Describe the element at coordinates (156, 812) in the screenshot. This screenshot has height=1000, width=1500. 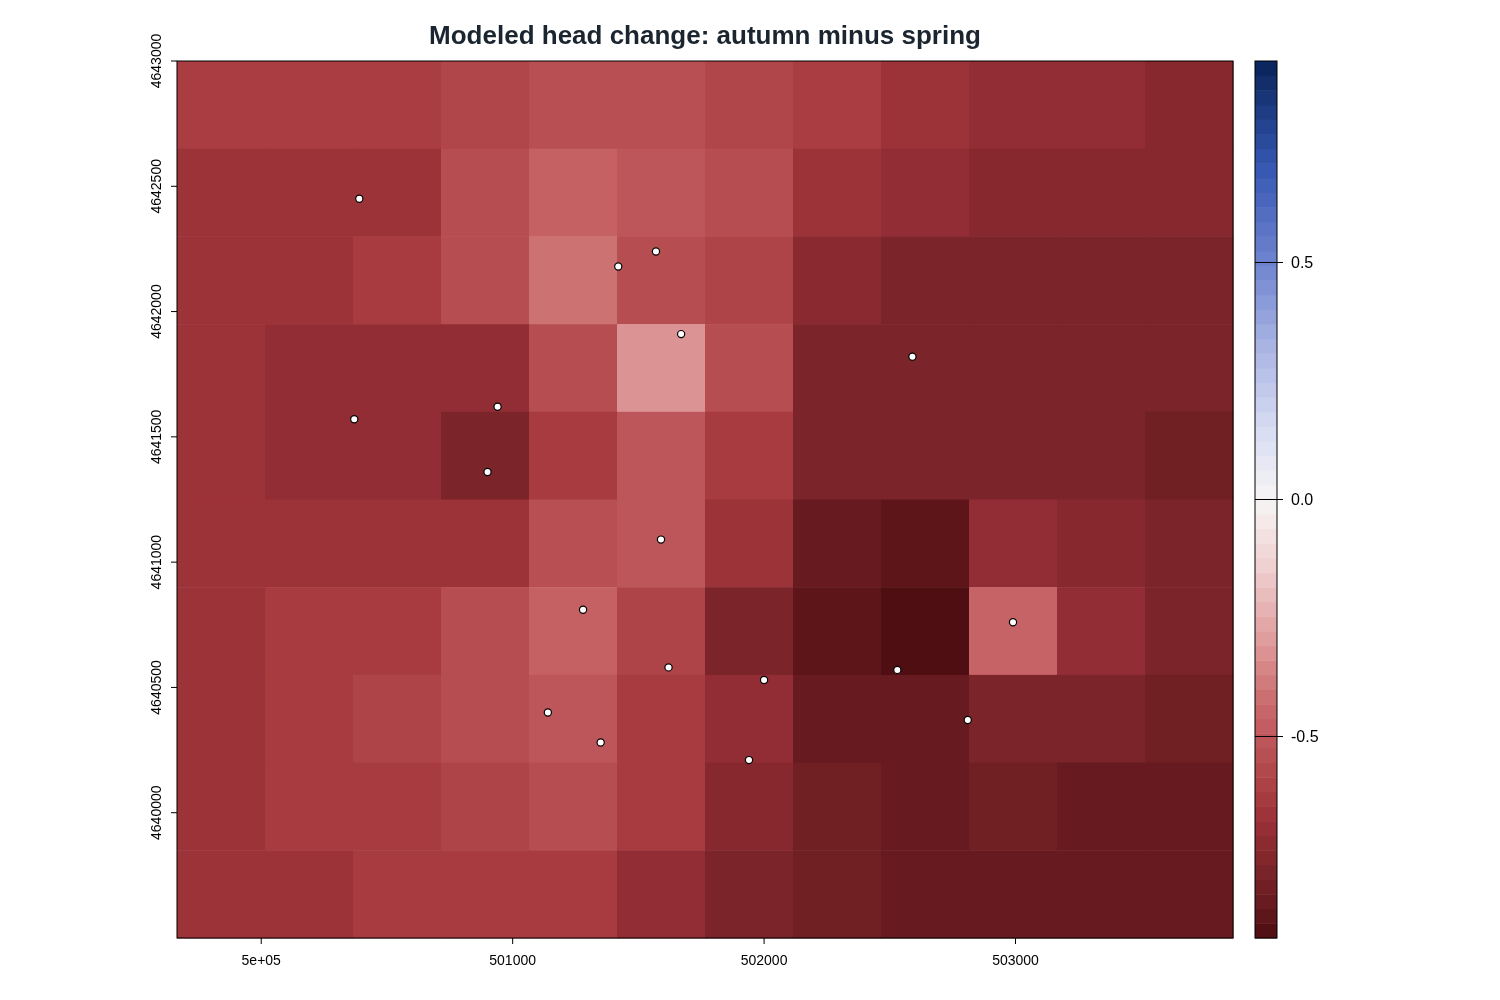
I see `y-tick-label: 4640000` at that location.